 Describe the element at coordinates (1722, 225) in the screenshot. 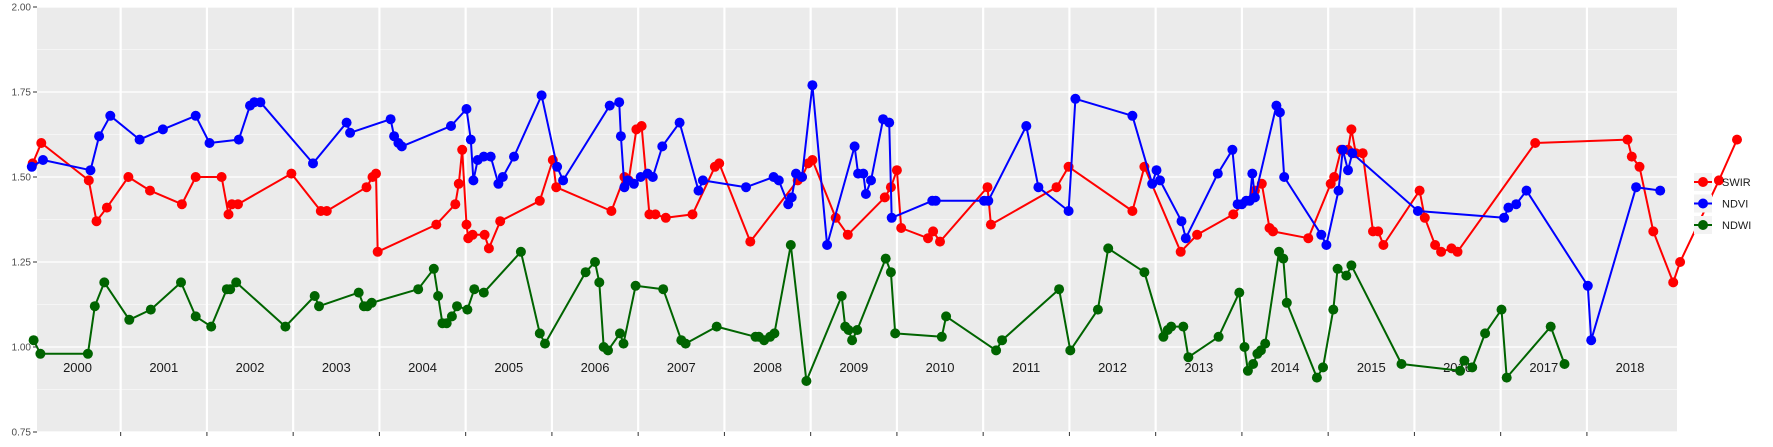

I see `legend-item-ndwi: NDWI` at that location.